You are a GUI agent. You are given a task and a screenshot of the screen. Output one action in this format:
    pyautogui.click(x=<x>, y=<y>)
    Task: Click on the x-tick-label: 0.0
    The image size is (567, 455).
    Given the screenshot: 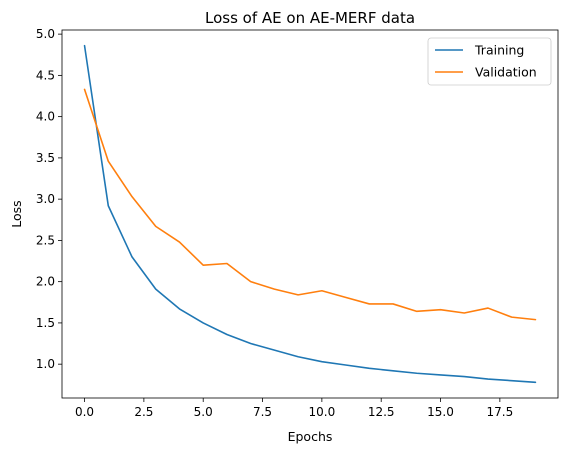 What is the action you would take?
    pyautogui.click(x=84, y=412)
    